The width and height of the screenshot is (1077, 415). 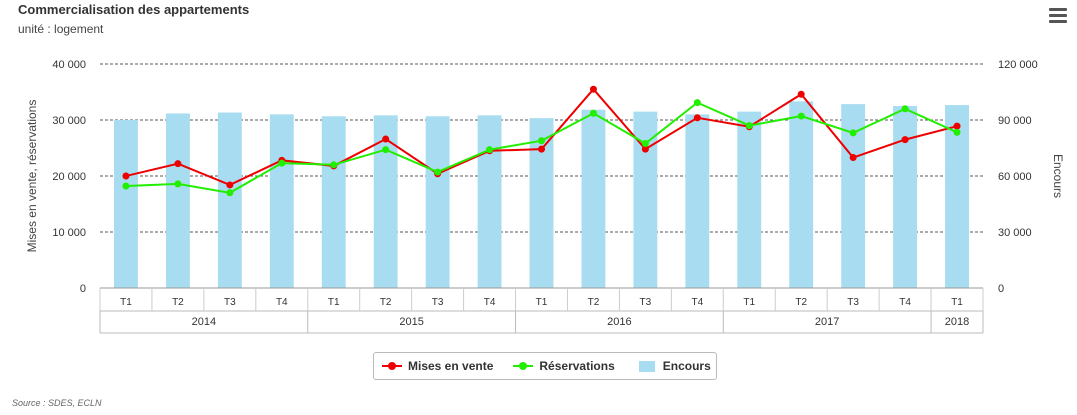 I want to click on legend-symbol-reservations, so click(x=523, y=366).